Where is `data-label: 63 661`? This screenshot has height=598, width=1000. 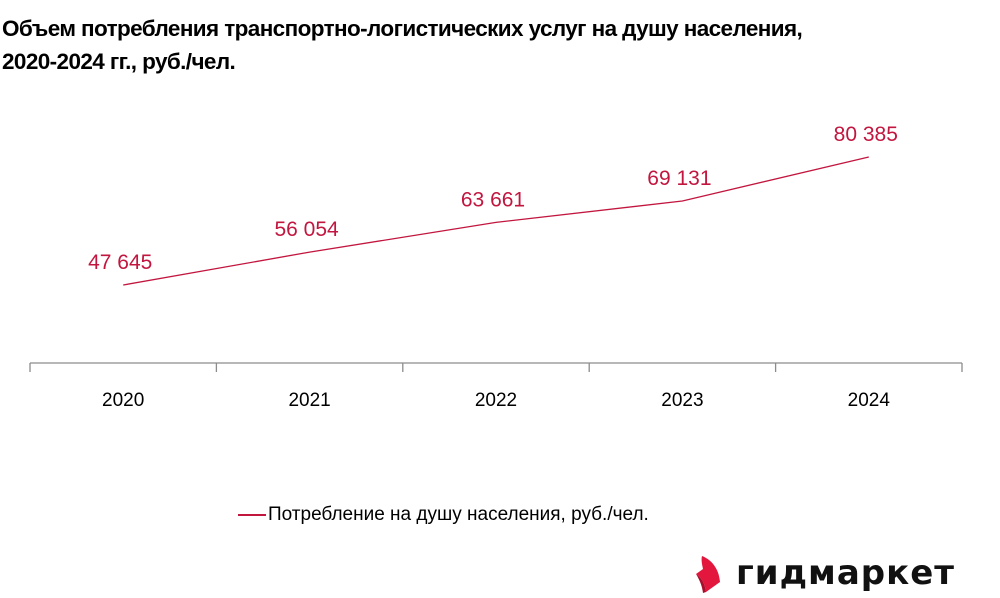
data-label: 63 661 is located at coordinates (493, 199).